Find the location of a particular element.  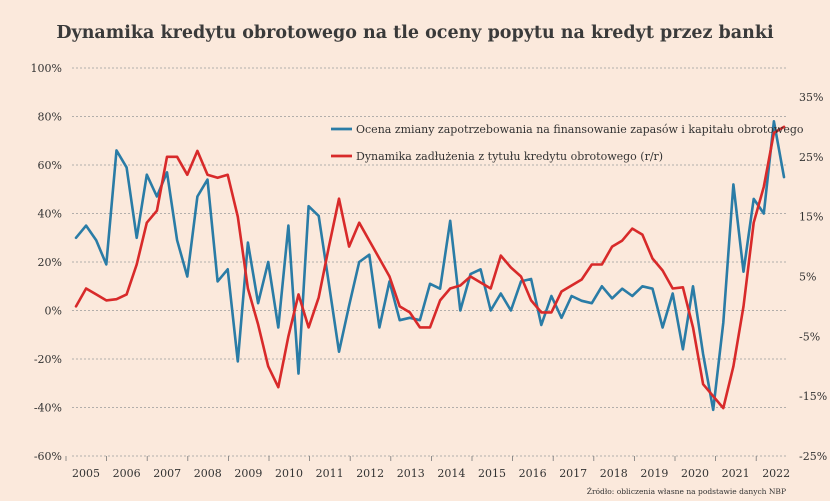

x-tick-label: 2019 is located at coordinates (654, 473).